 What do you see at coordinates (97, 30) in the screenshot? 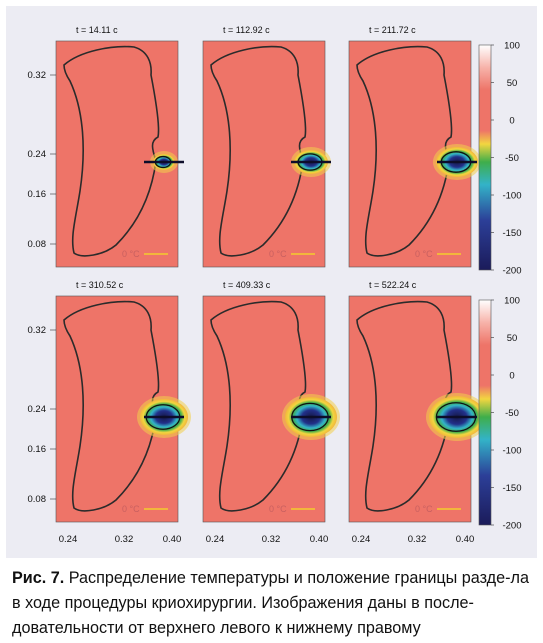
I see `time-label: t = 14.11 c` at bounding box center [97, 30].